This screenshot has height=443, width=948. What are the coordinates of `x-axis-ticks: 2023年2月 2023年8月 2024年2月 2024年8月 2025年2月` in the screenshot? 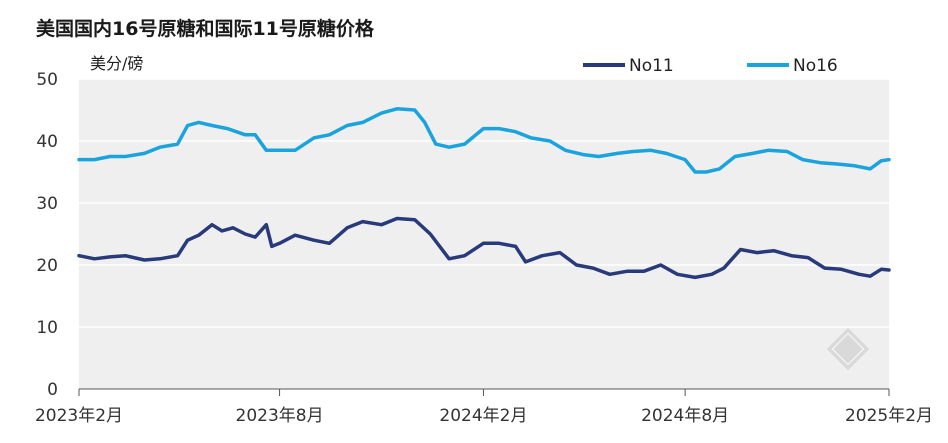 It's located at (484, 407).